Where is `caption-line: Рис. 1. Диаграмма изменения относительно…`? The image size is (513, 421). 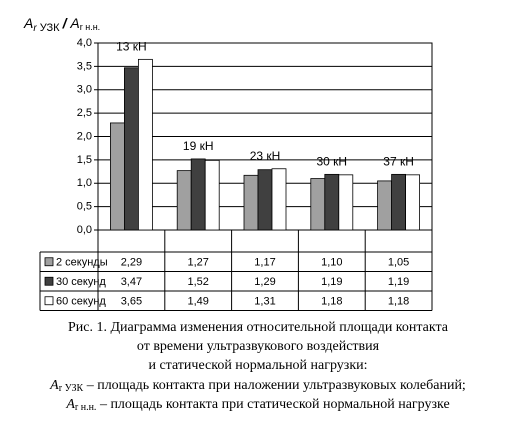
caption-line: Рис. 1. Диаграмма изменения относительно… is located at coordinates (258, 327).